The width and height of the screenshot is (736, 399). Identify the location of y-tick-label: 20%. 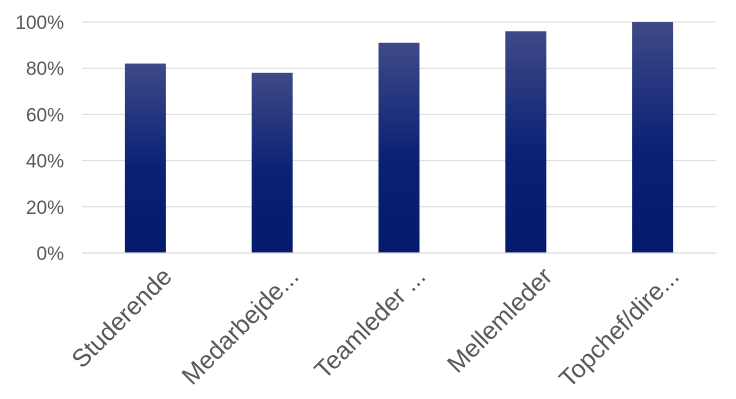
(45, 208).